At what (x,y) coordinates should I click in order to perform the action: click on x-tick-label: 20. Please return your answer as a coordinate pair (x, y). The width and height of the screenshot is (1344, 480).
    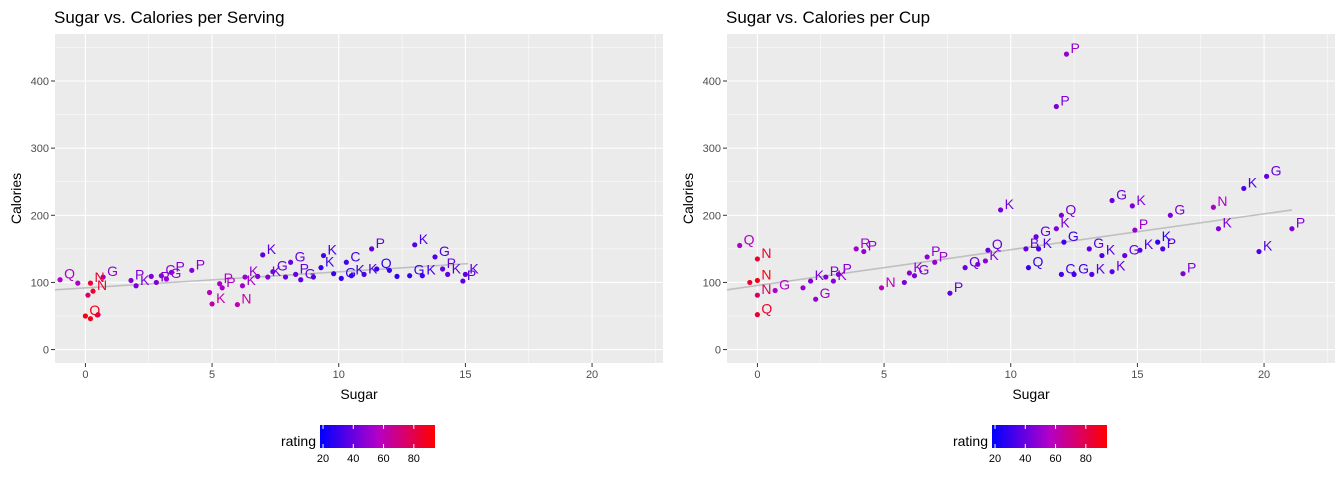
    Looking at the image, I should click on (592, 375).